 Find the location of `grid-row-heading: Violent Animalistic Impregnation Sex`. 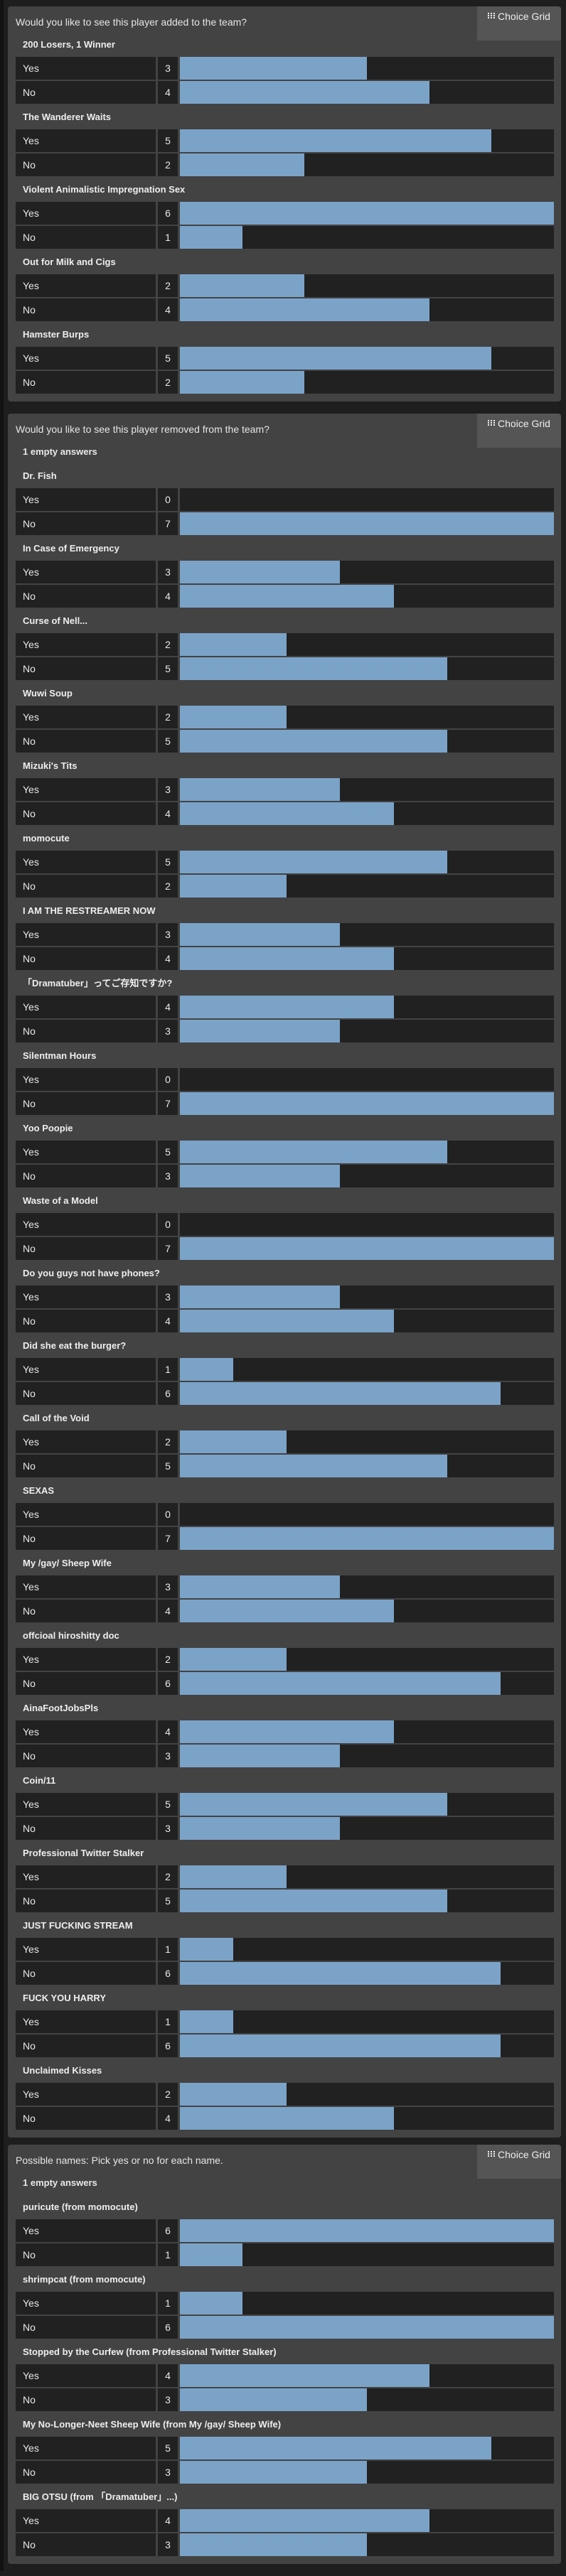

grid-row-heading: Violent Animalistic Impregnation Sex is located at coordinates (105, 190).